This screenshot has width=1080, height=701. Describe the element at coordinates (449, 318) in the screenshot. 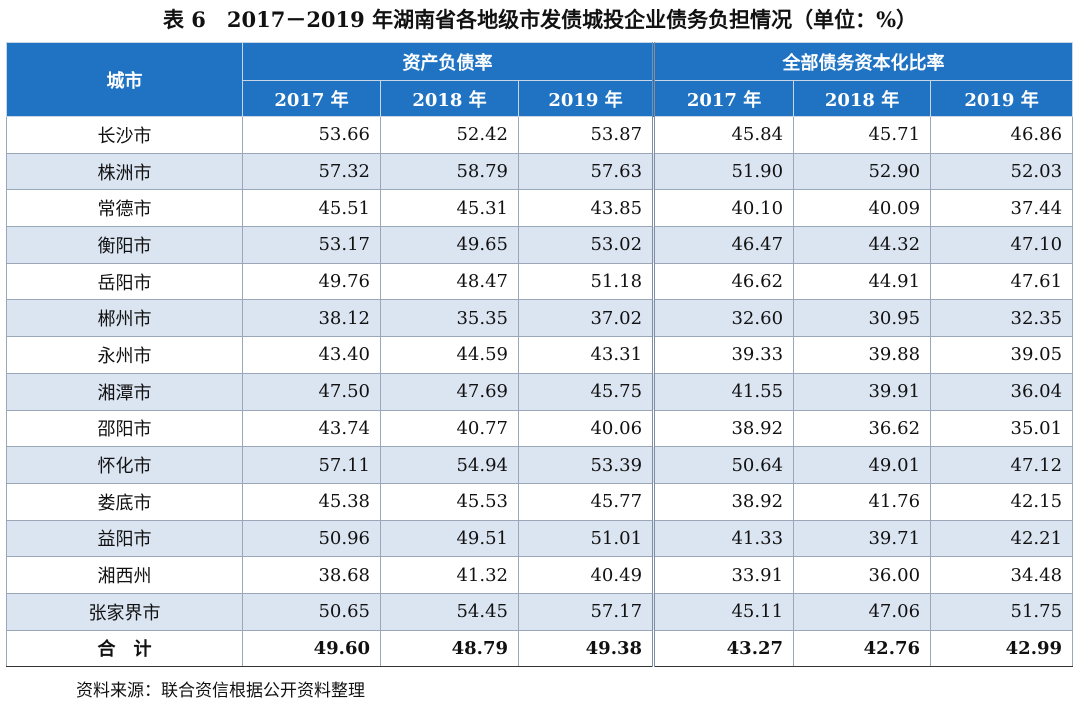

I see `value-cell: 35.35` at that location.